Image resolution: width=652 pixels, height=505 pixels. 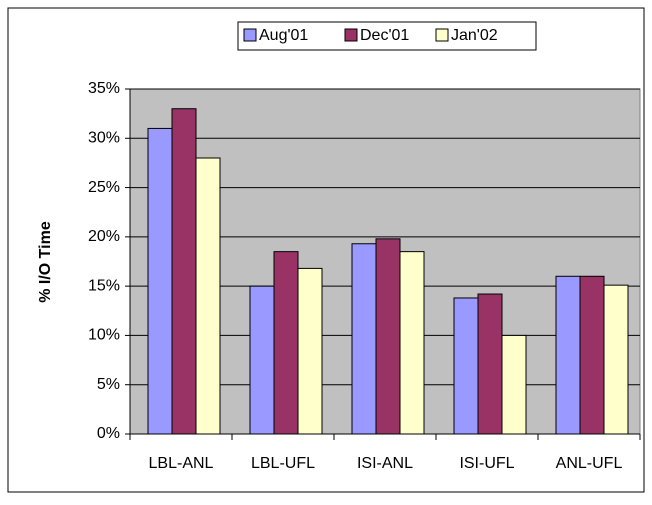 What do you see at coordinates (283, 463) in the screenshot?
I see `x-tick-label: LBL-UFL` at bounding box center [283, 463].